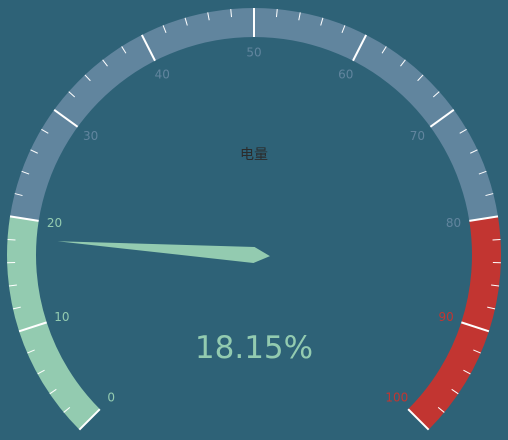 Image resolution: width=508 pixels, height=440 pixels. Describe the element at coordinates (254, 155) in the screenshot. I see `gauge-title: 电量` at that location.